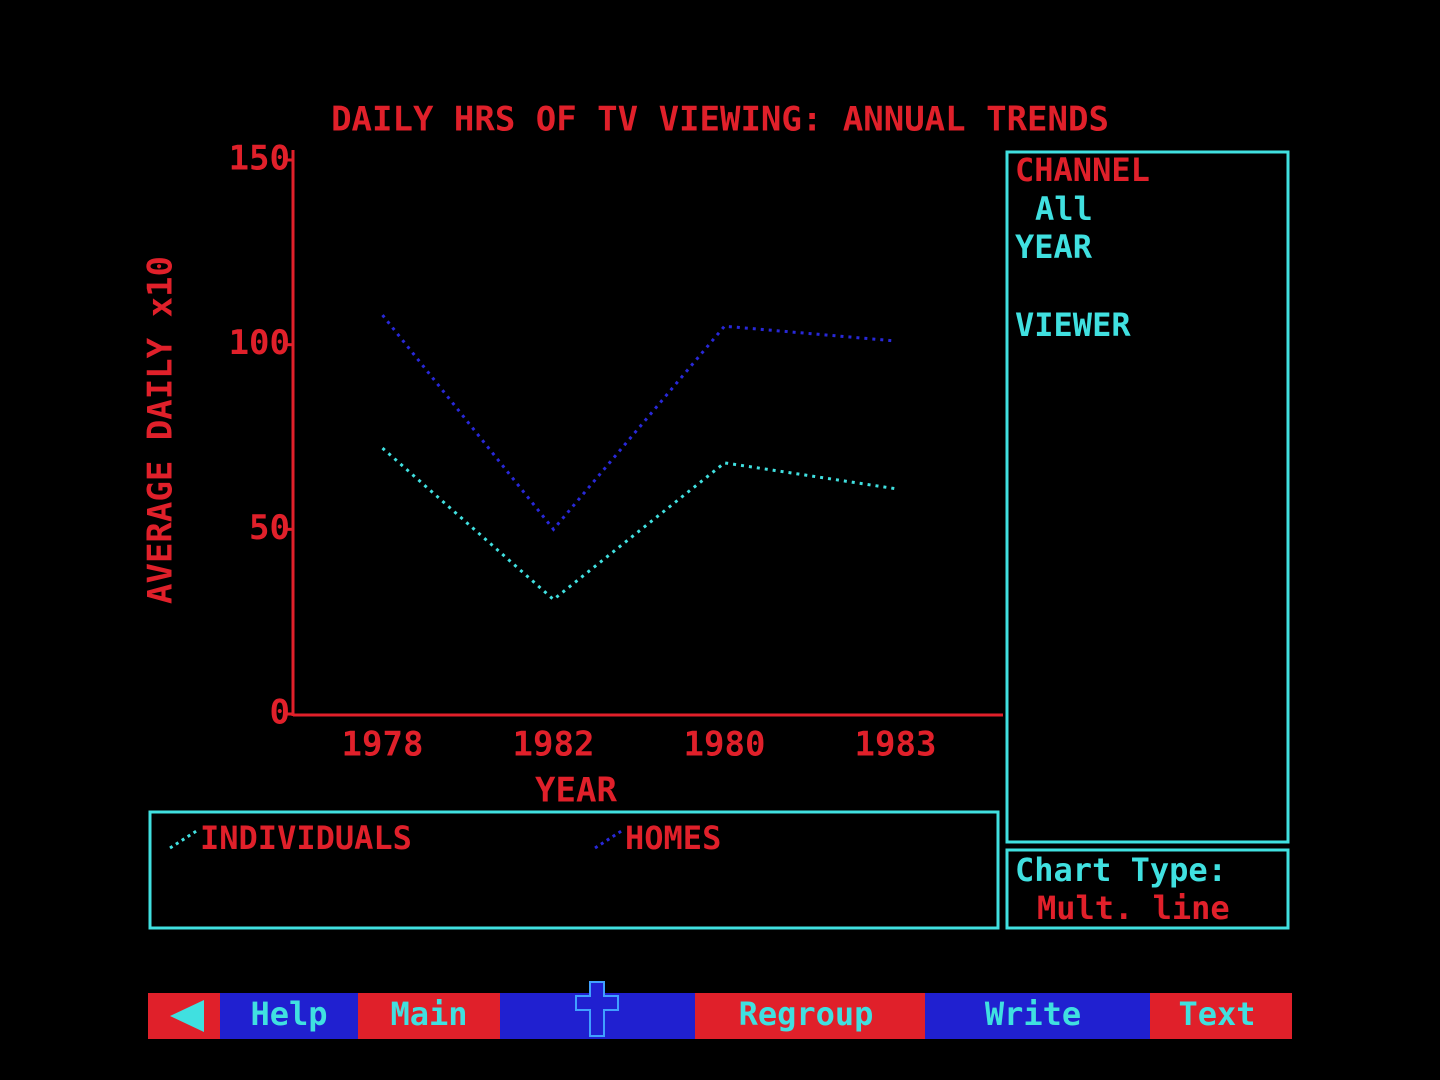 This screenshot has height=1080, width=1440. Describe the element at coordinates (1064, 209) in the screenshot. I see `channel-value: All` at that location.